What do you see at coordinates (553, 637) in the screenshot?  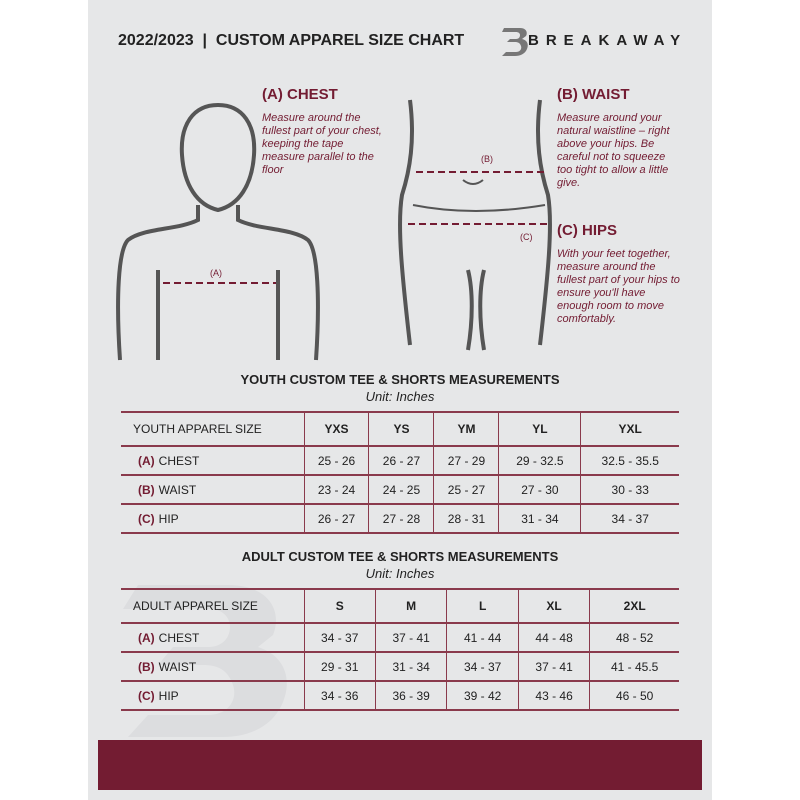 I see `measurement-cell: 44 - 48` at bounding box center [553, 637].